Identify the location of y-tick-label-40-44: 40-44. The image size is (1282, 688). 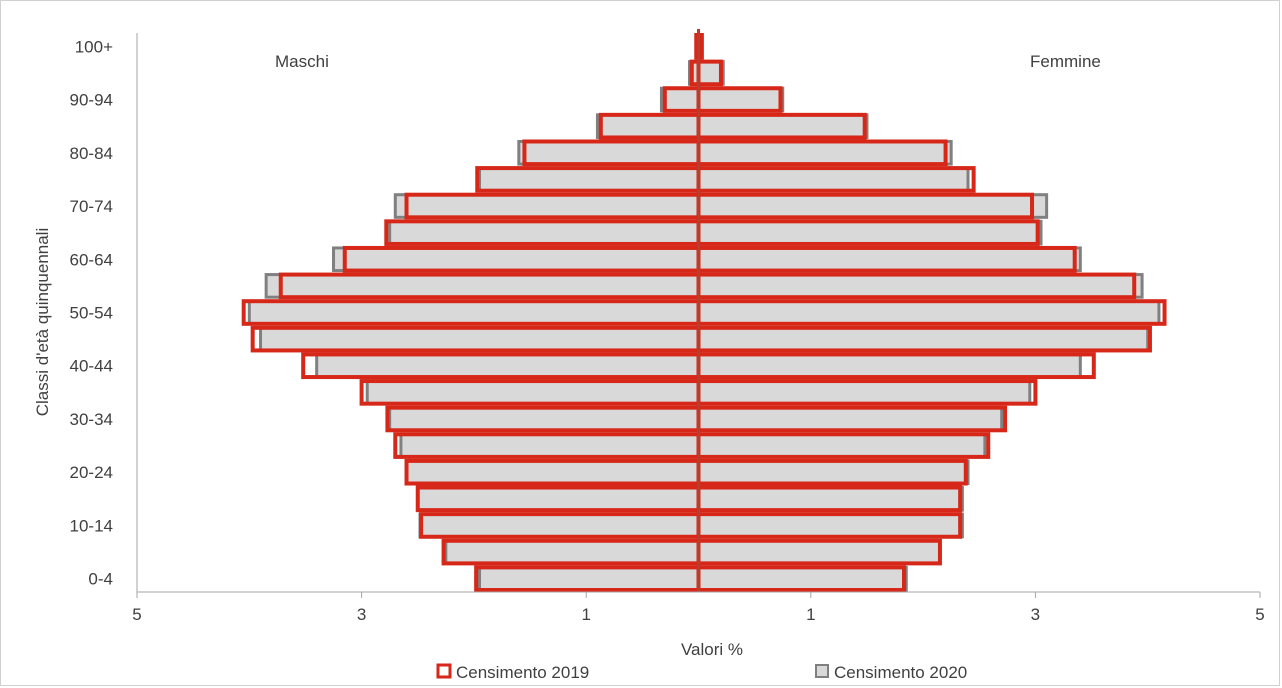
(91, 366).